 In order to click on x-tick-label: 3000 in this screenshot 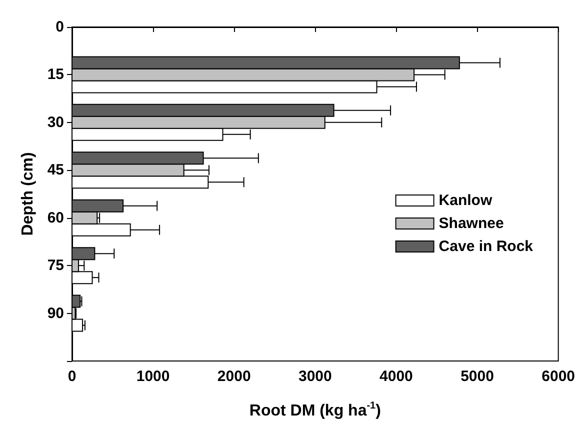, I will do `click(315, 376)`.